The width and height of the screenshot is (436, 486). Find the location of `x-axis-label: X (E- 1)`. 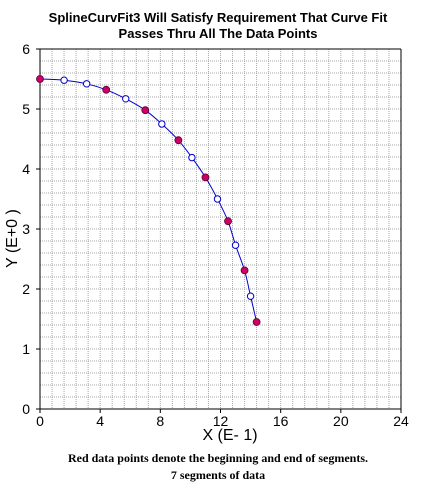

x-axis-label: X (E- 1) is located at coordinates (230, 435).